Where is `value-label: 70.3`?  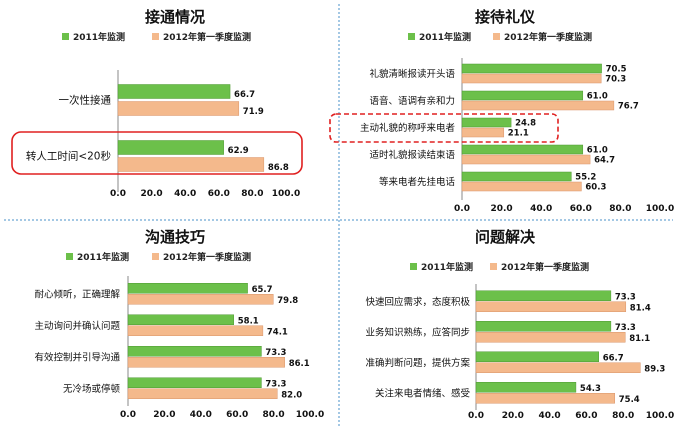
value-label: 70.3 is located at coordinates (615, 80).